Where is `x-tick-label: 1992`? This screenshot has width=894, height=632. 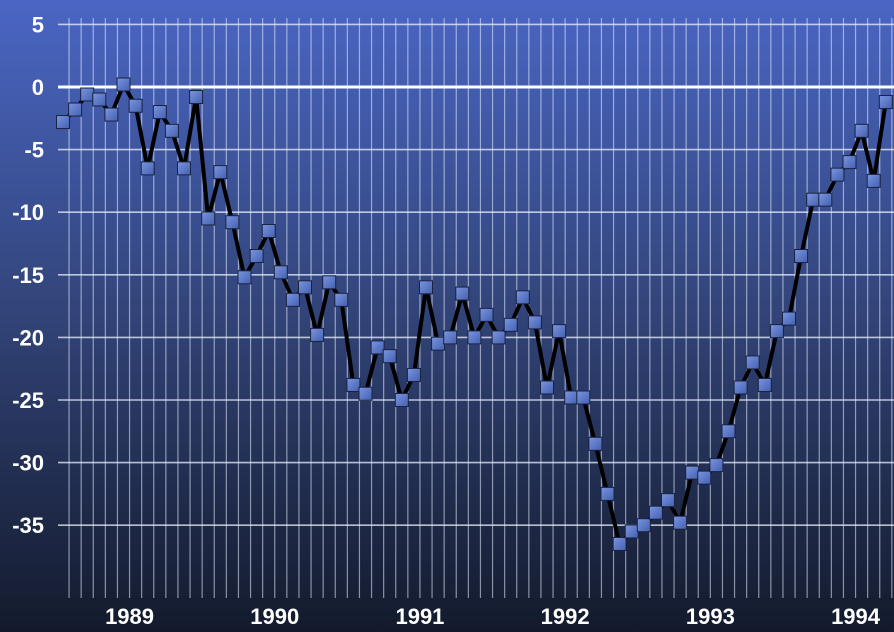 x-tick-label: 1992 is located at coordinates (565, 616).